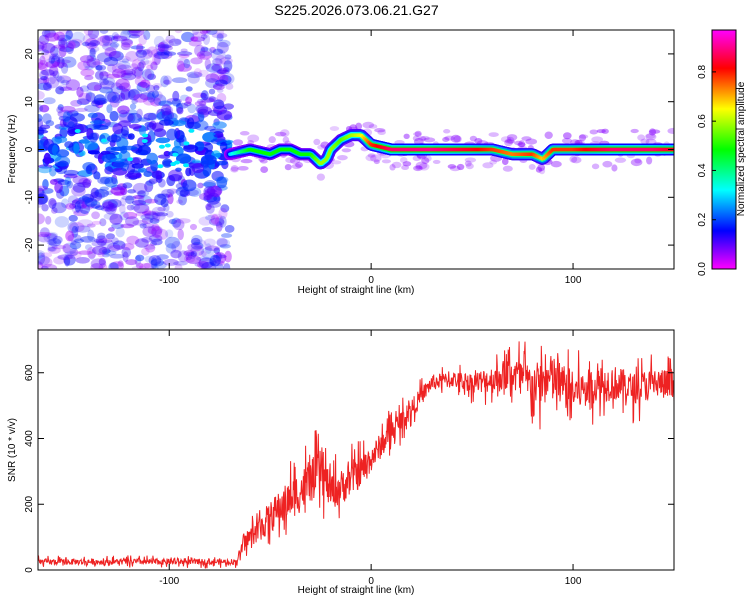 This screenshot has width=750, height=600. I want to click on snr-xtick-label: 0, so click(371, 581).